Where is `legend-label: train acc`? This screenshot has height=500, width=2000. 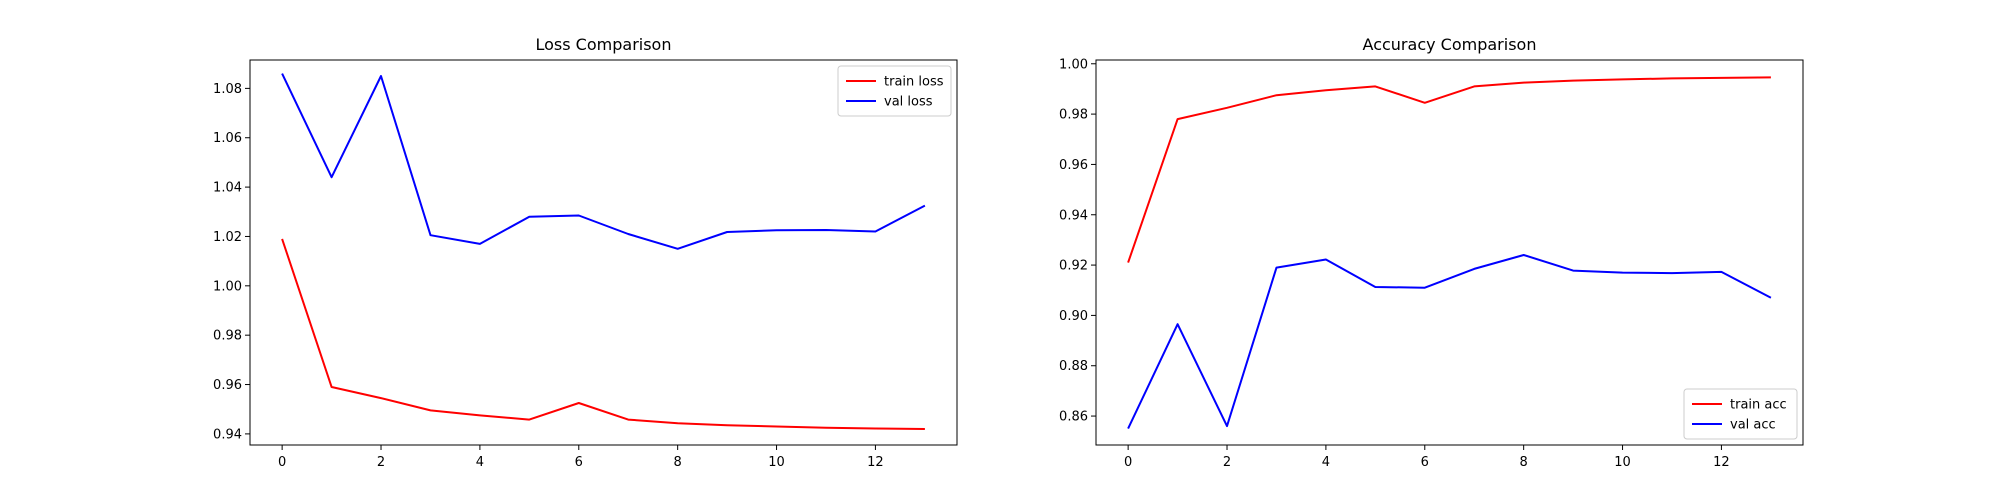 legend-label: train acc is located at coordinates (1758, 405).